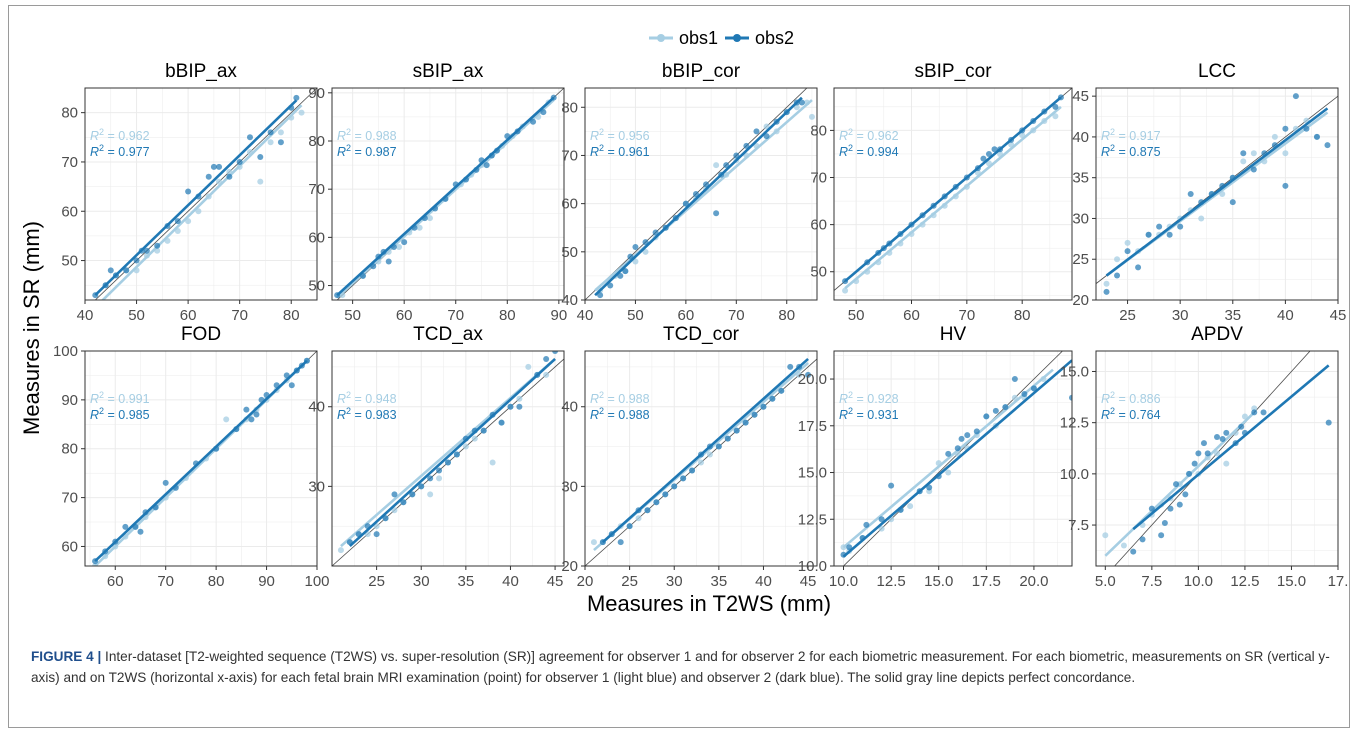 The image size is (1358, 736). Describe the element at coordinates (367, 151) in the screenshot. I see `r2-label-obs2: R2 = 0.987` at that location.